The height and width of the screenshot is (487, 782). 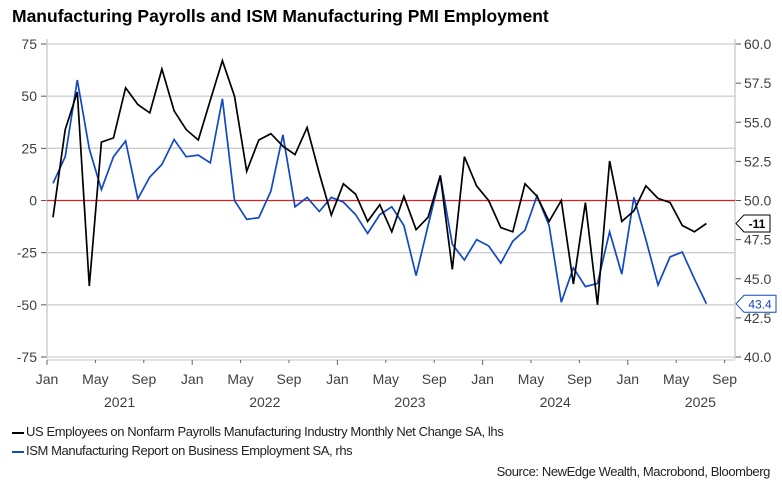 What do you see at coordinates (757, 357) in the screenshot?
I see `right-tick-label: 40.0` at bounding box center [757, 357].